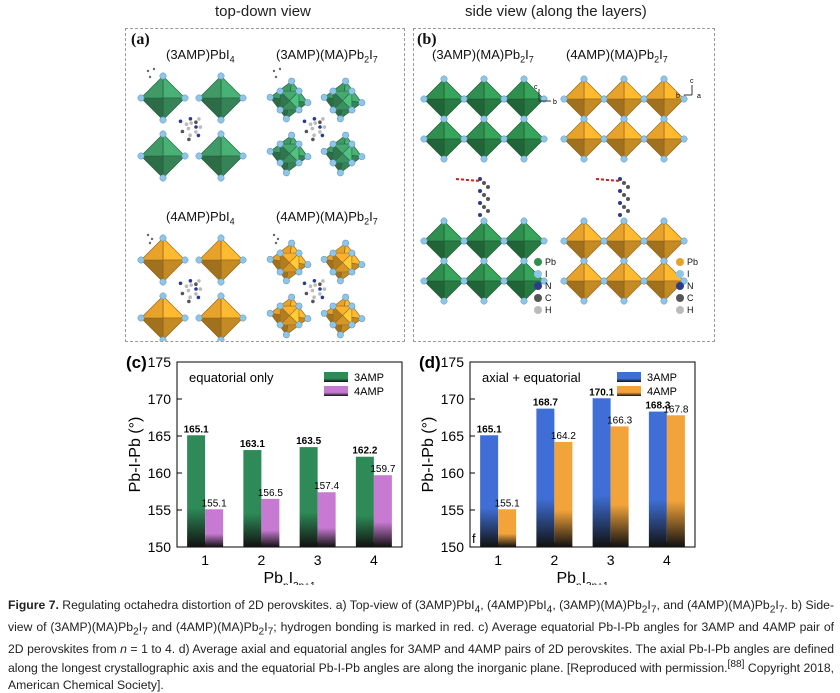 The height and width of the screenshot is (693, 840). Describe the element at coordinates (261, 560) in the screenshot. I see `x-tick-label: 2` at that location.